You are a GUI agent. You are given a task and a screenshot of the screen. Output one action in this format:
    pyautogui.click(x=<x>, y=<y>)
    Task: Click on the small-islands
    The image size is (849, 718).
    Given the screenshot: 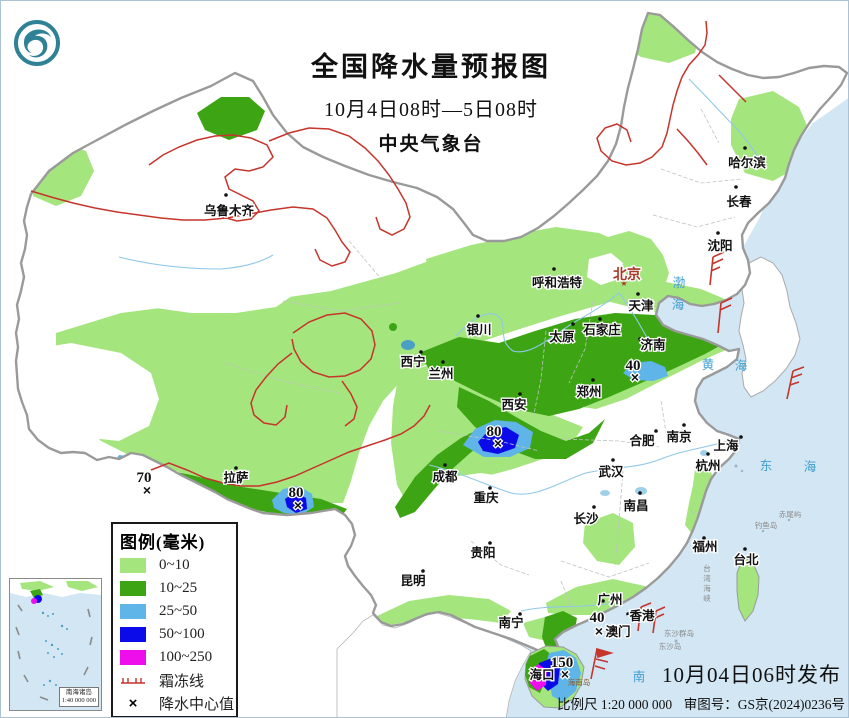 What is the action you would take?
    pyautogui.click(x=732, y=553)
    